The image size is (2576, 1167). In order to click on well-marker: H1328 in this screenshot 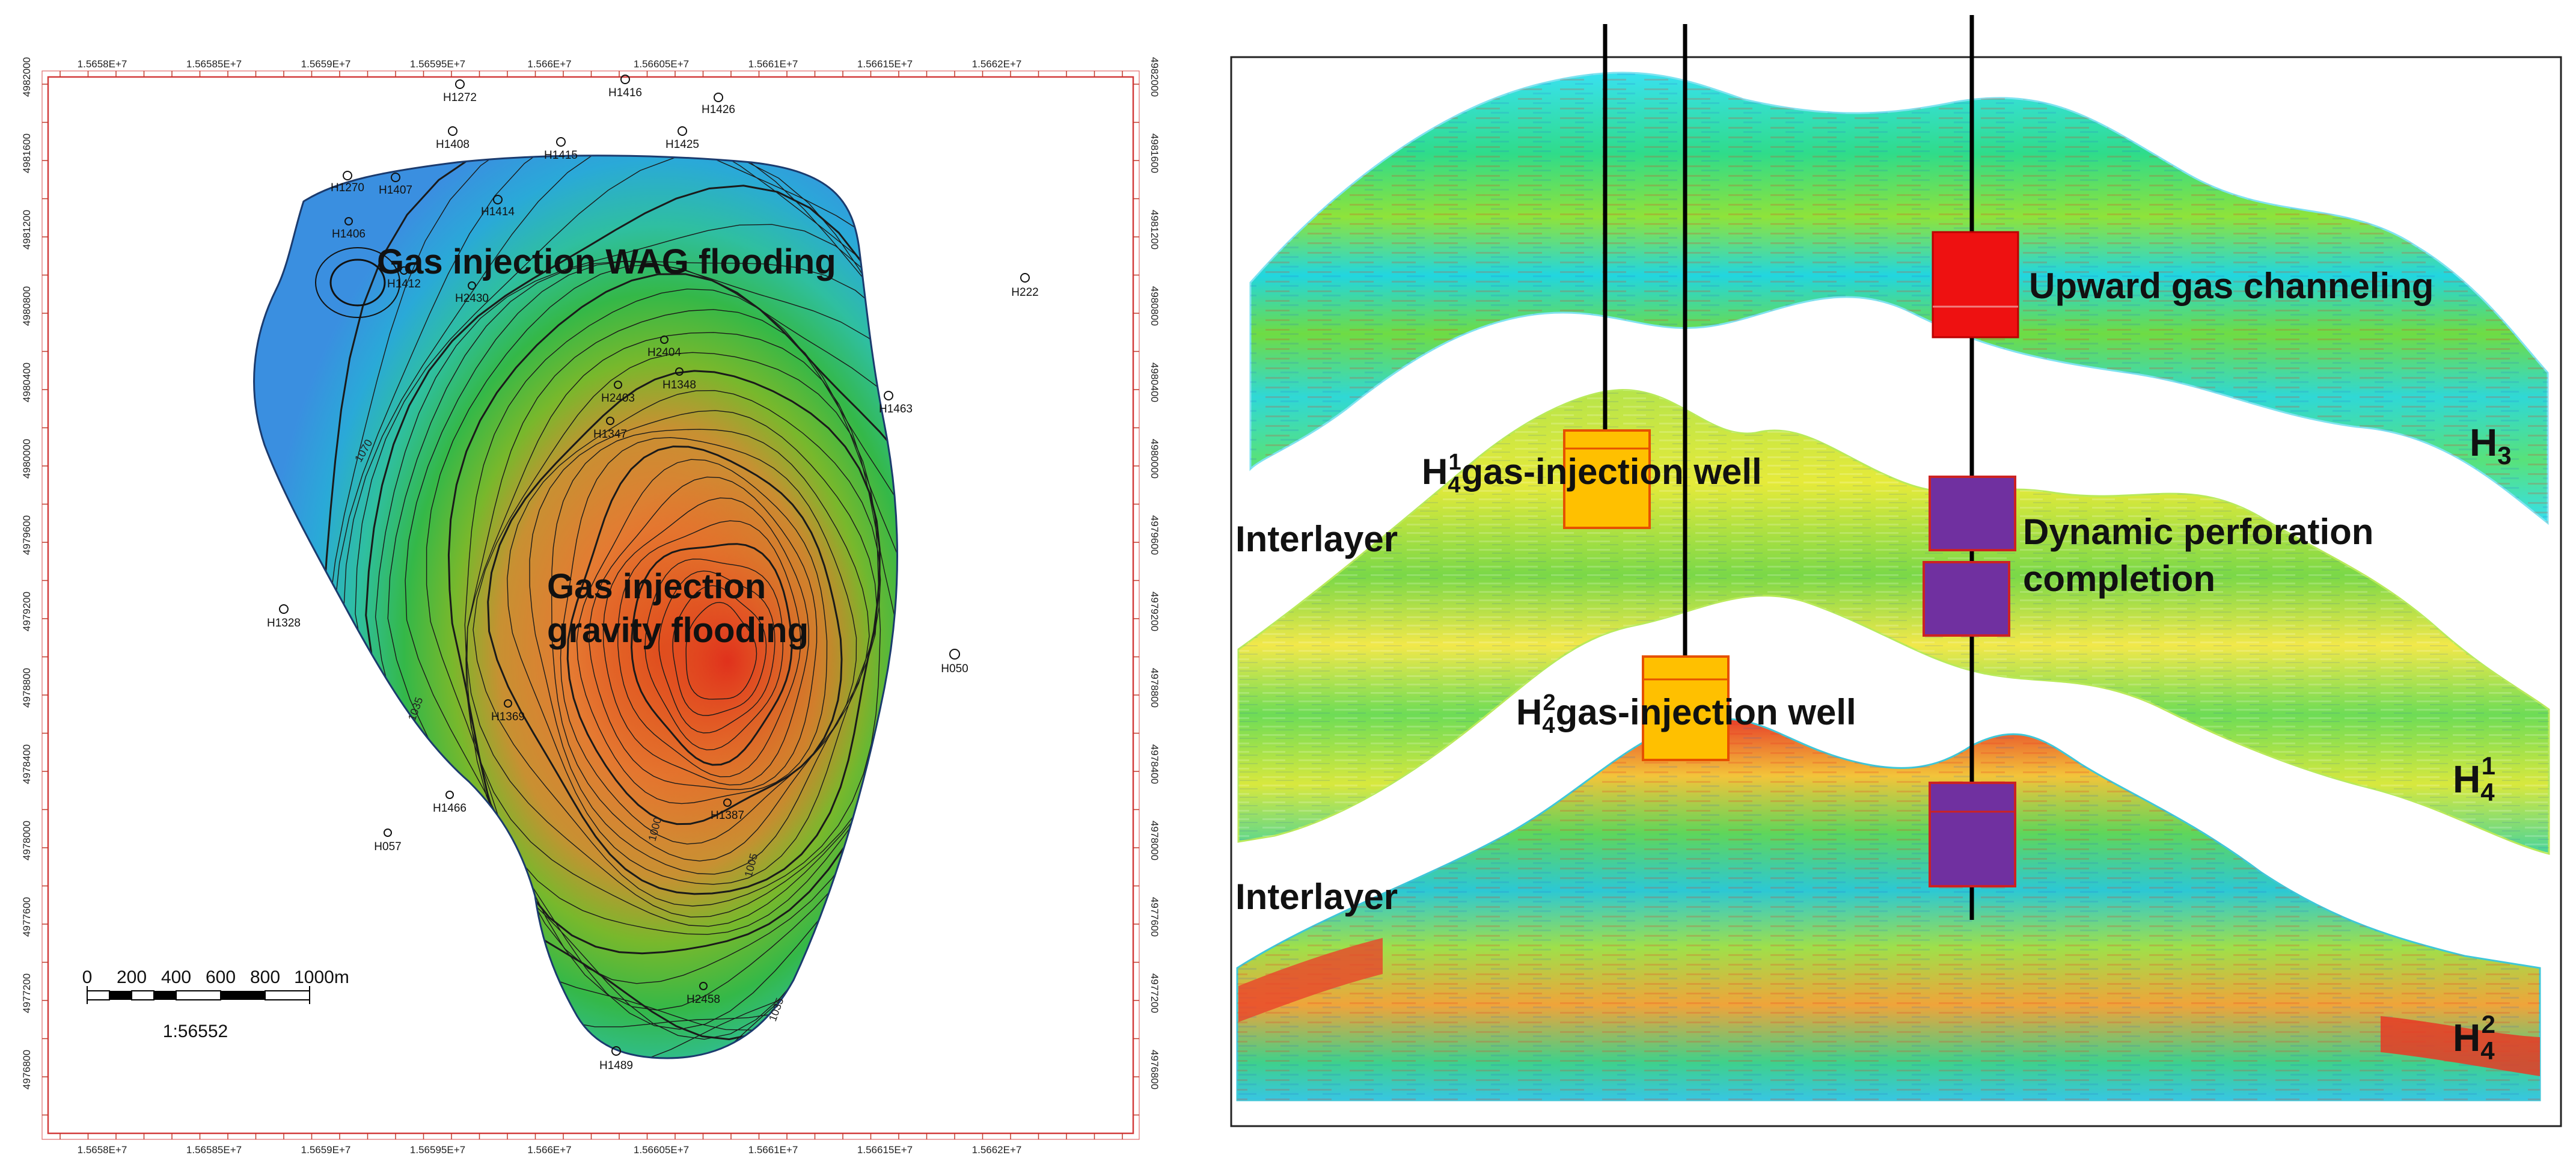, I will do `click(284, 616)`.